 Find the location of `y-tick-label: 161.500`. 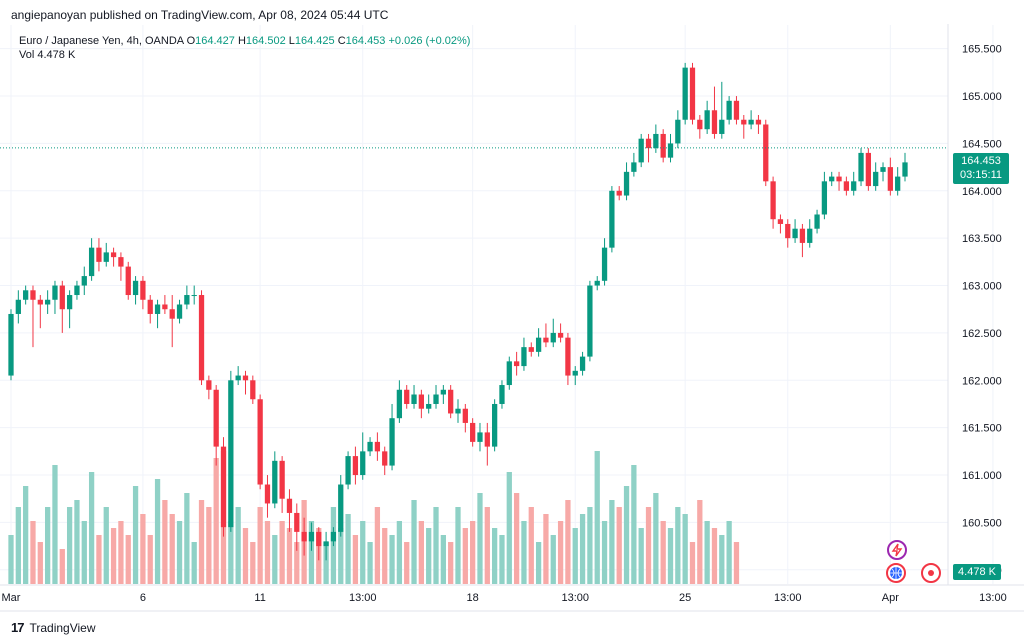

y-tick-label: 161.500 is located at coordinates (982, 429).